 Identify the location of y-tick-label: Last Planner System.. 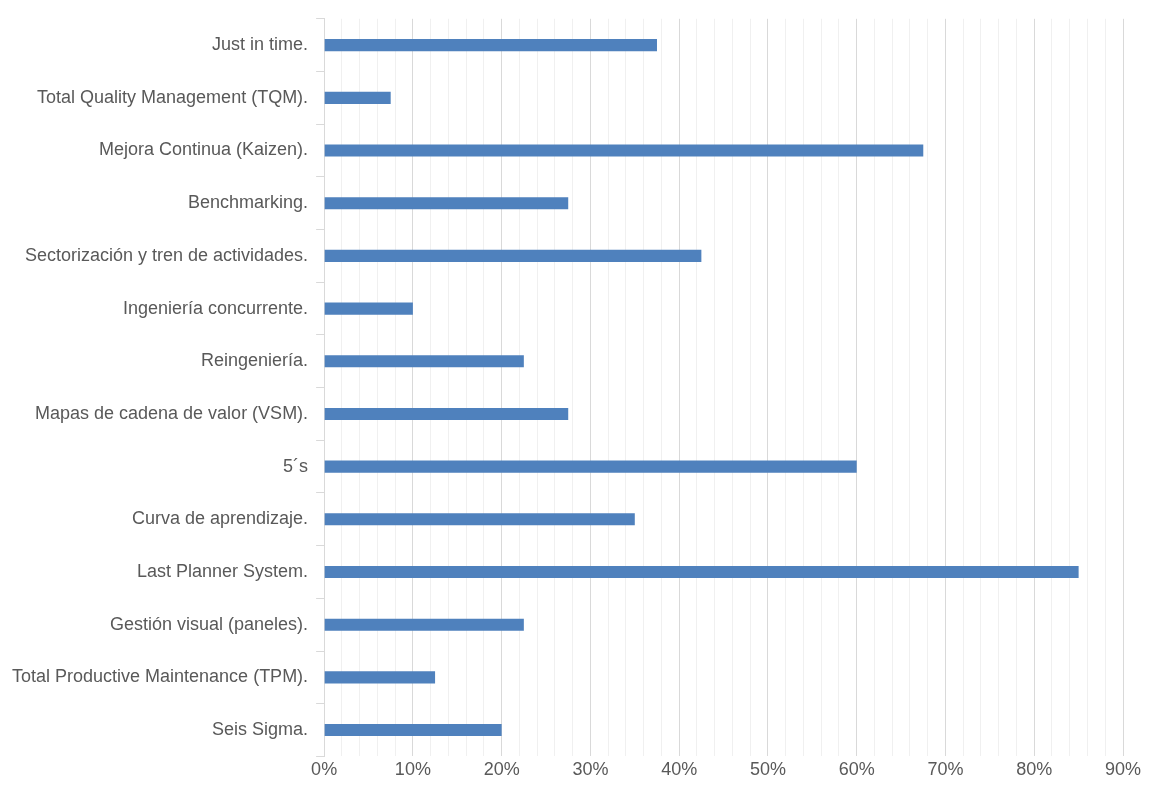
(223, 570).